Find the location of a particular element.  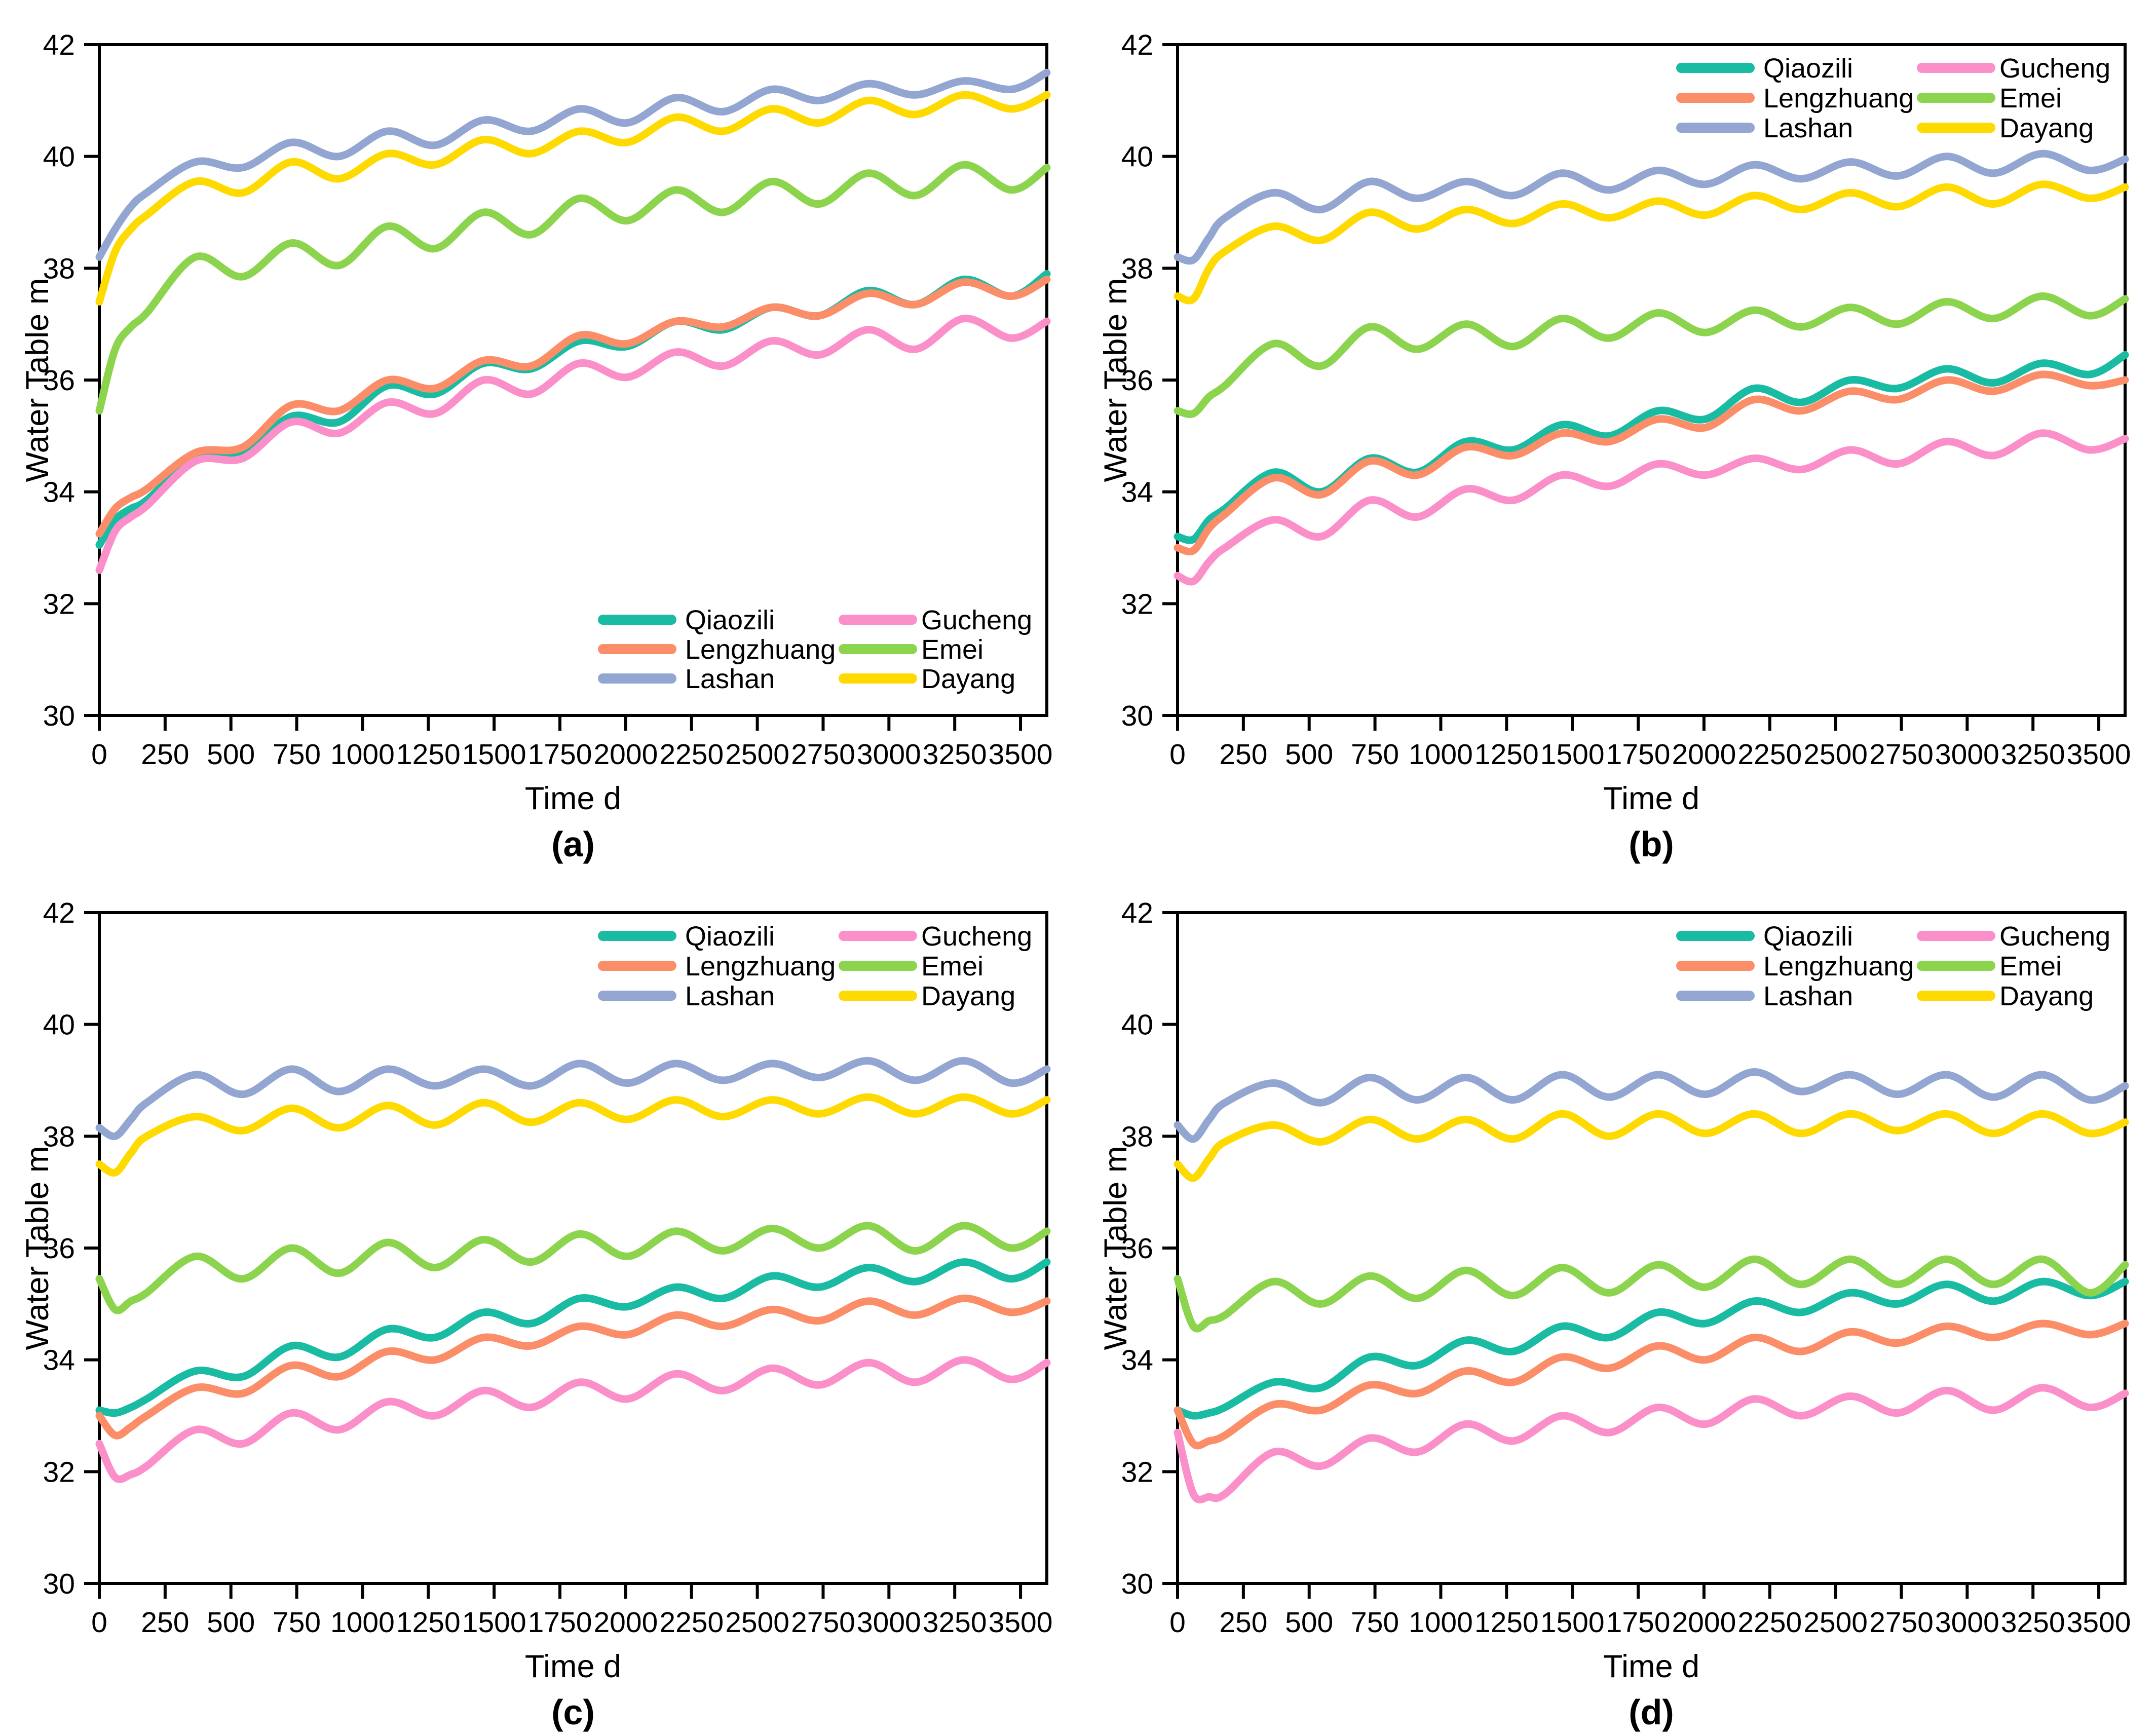

panel-label-d: (d) is located at coordinates (1651, 1712).